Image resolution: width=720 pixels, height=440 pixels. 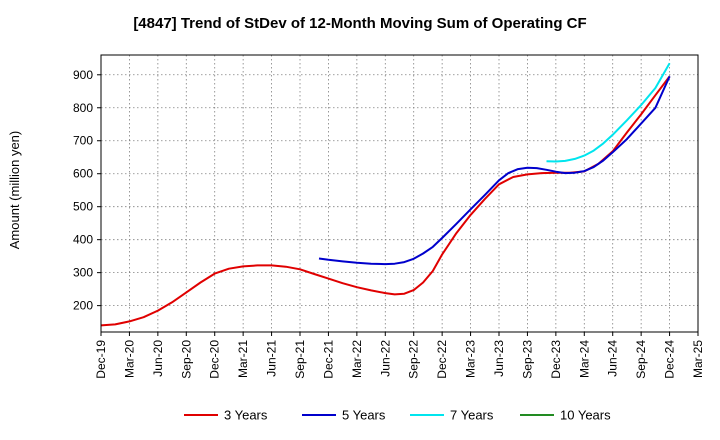 What do you see at coordinates (364, 415) in the screenshot?
I see `legend-label: 5 Years` at bounding box center [364, 415].